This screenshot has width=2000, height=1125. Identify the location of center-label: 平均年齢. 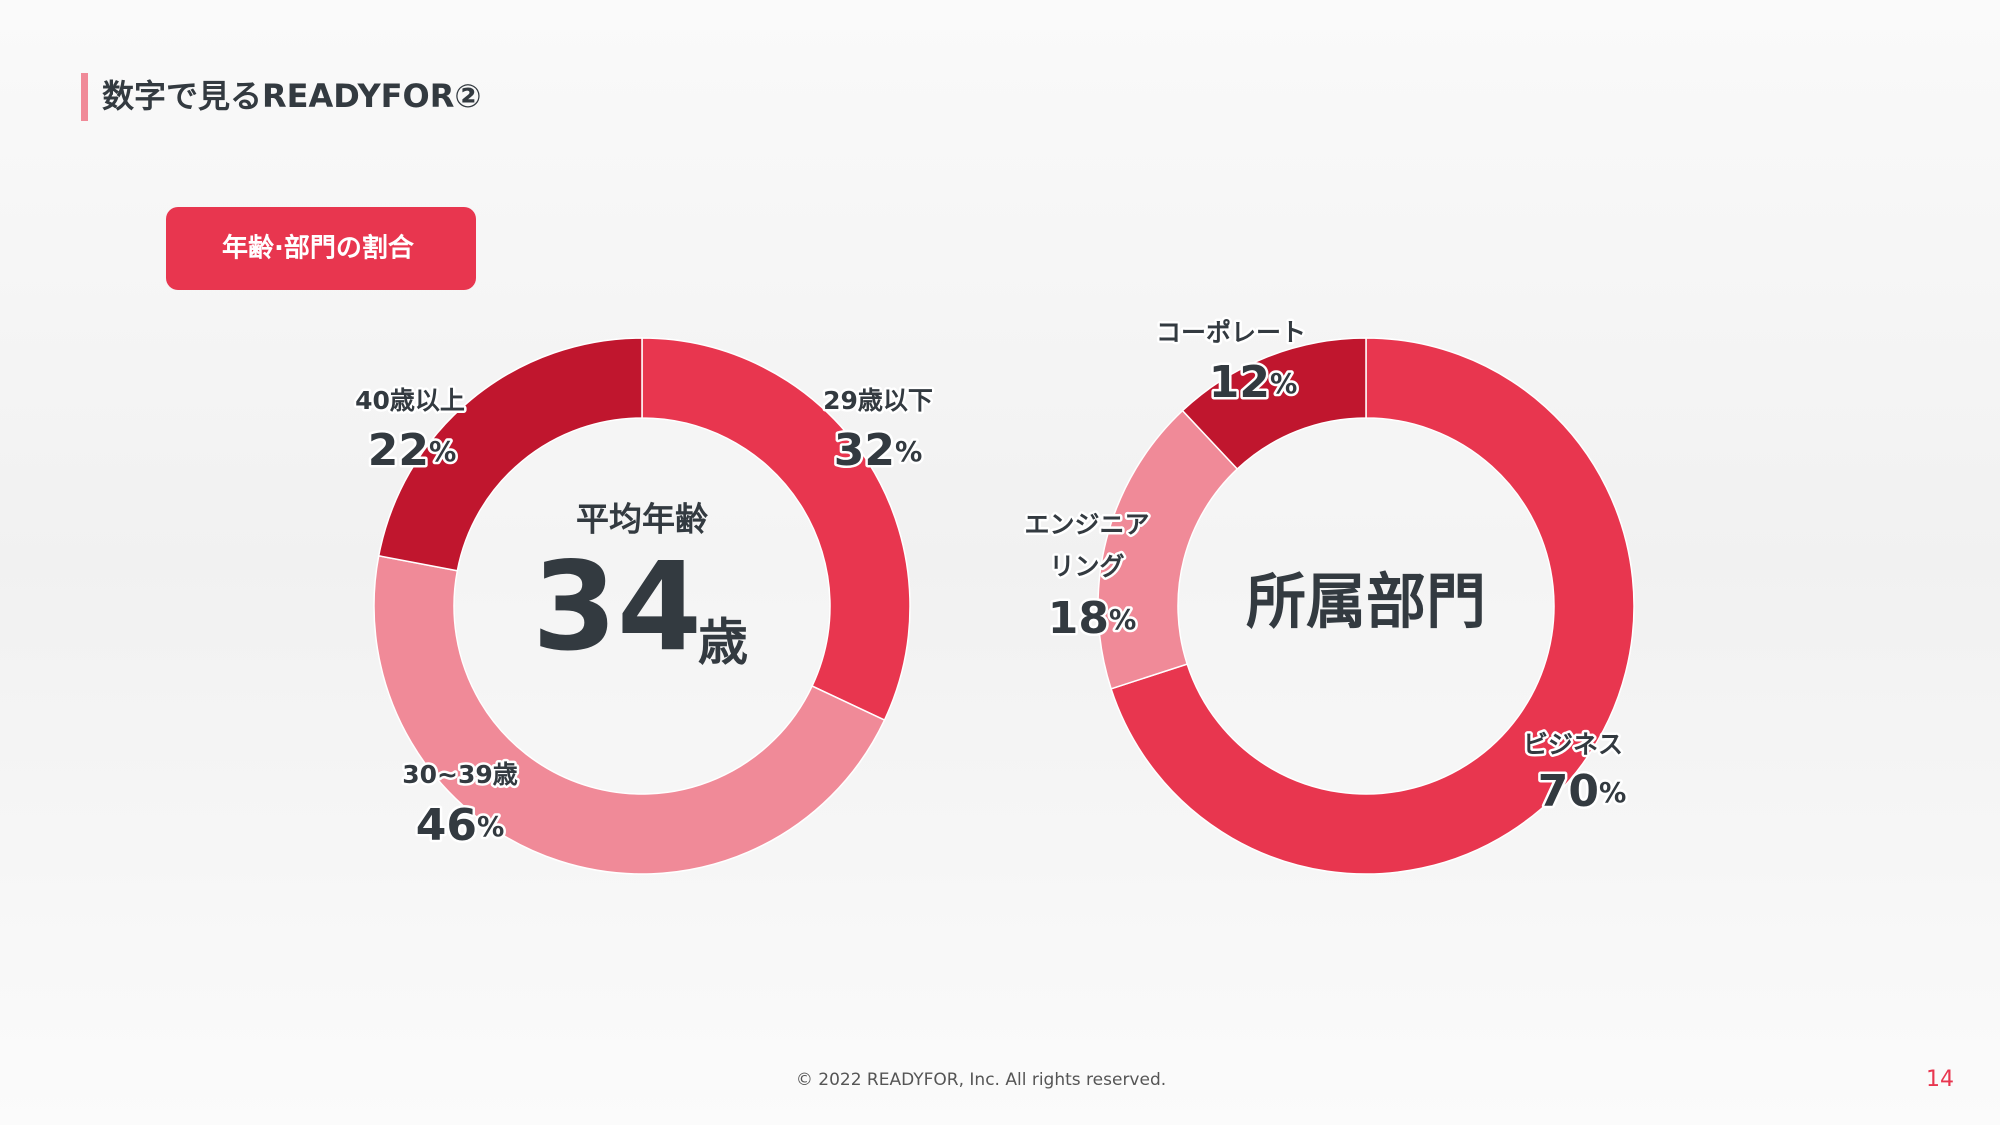
(642, 519).